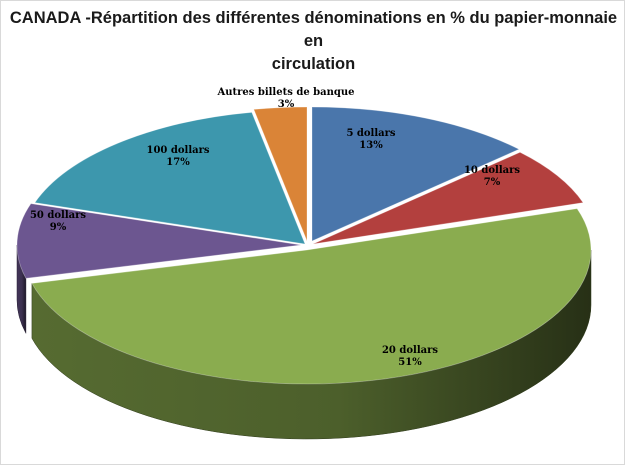  Describe the element at coordinates (492, 170) in the screenshot. I see `data-label-name: 10 dollars` at that location.